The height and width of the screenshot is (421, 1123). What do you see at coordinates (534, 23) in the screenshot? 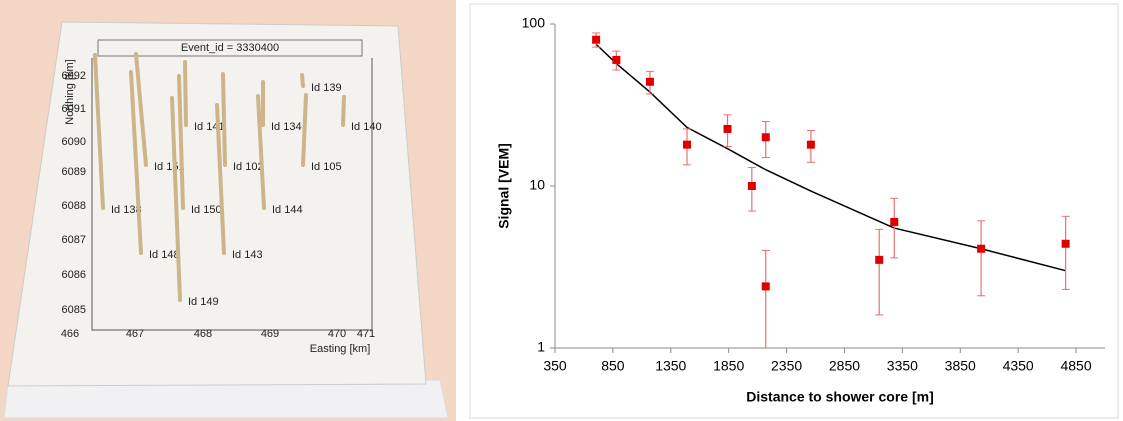
I see `y-tick-label: 100` at bounding box center [534, 23].